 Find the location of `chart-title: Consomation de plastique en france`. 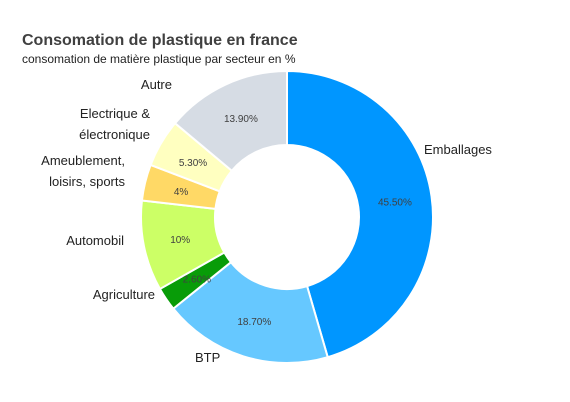

chart-title: Consomation de plastique en france is located at coordinates (160, 40).